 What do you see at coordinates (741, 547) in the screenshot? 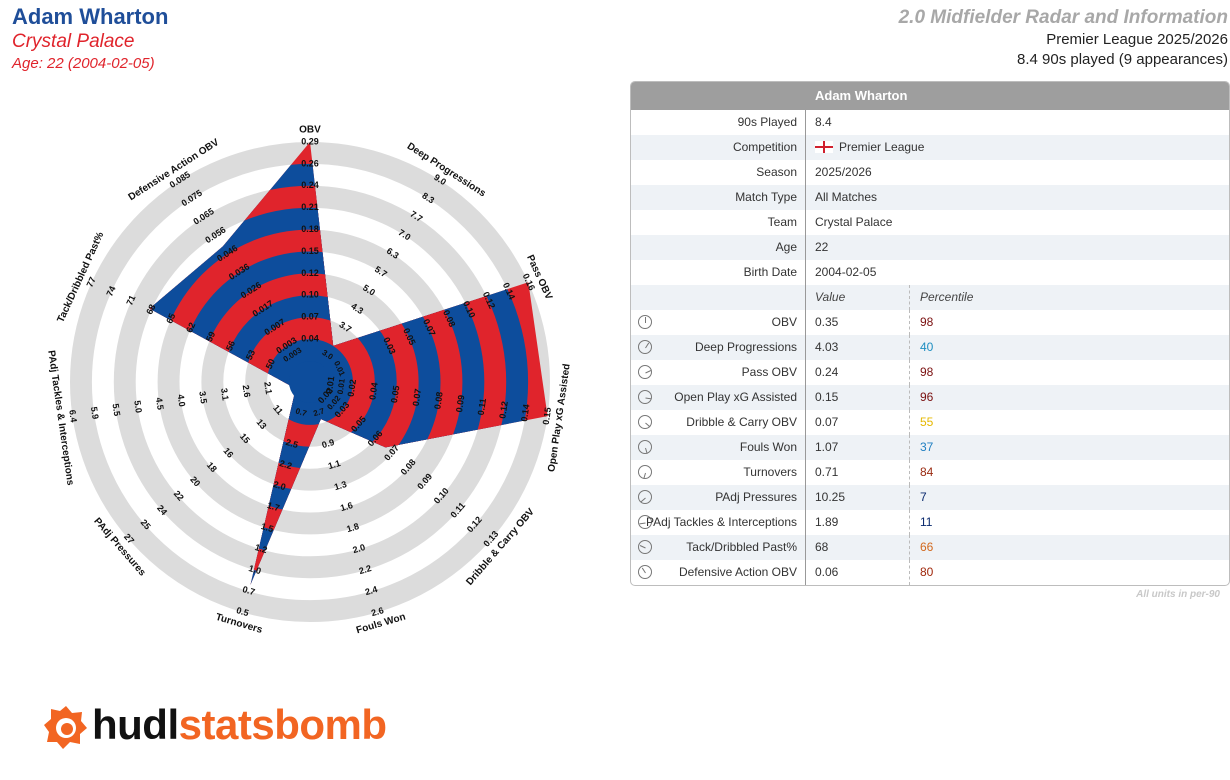
I see `stat-label: Tack/Dribbled Past%` at bounding box center [741, 547].